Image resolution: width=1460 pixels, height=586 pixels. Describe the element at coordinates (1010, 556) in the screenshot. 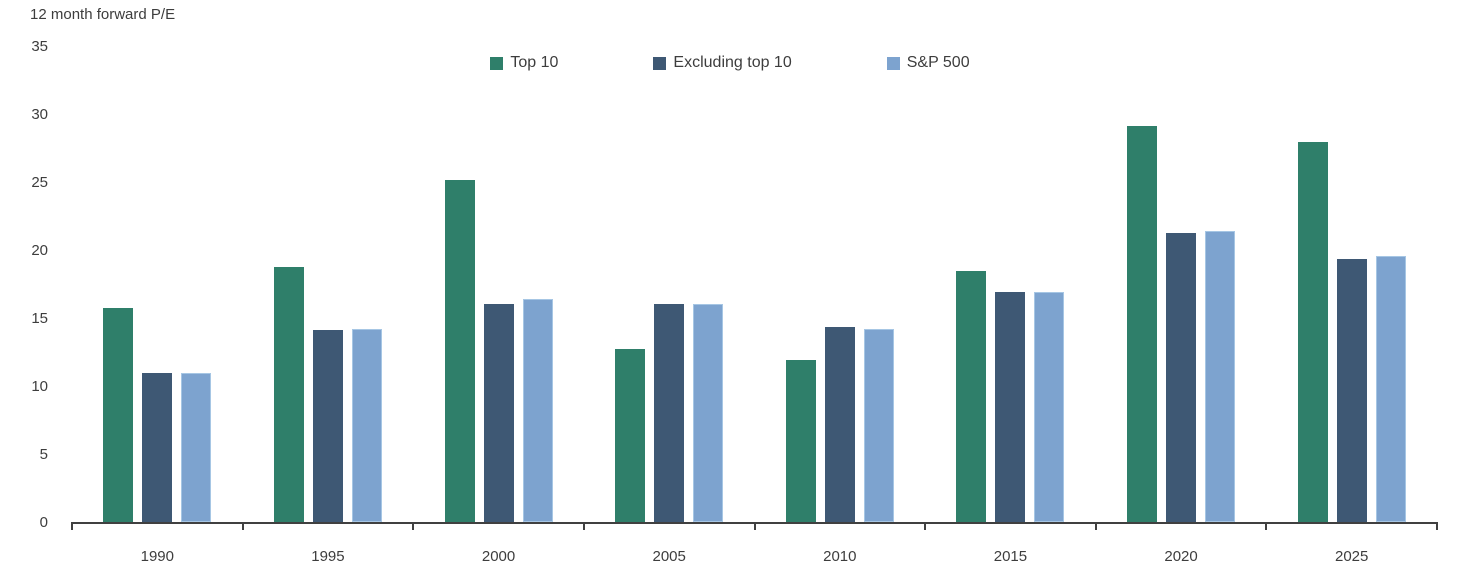

I see `x-axis-tick-label: 2015` at that location.